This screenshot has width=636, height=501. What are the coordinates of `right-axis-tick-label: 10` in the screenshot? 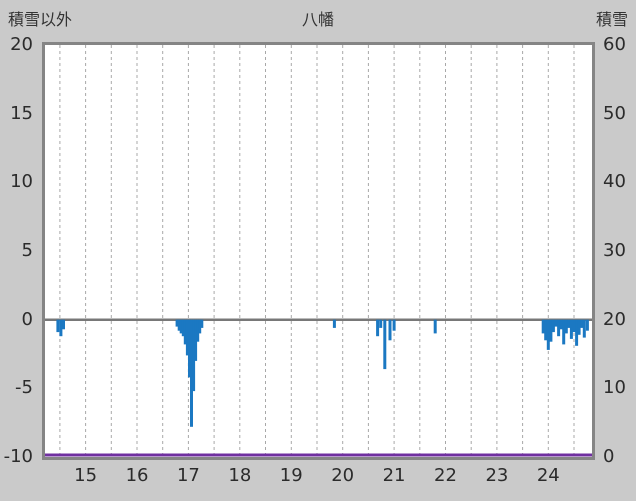 It's located at (614, 388).